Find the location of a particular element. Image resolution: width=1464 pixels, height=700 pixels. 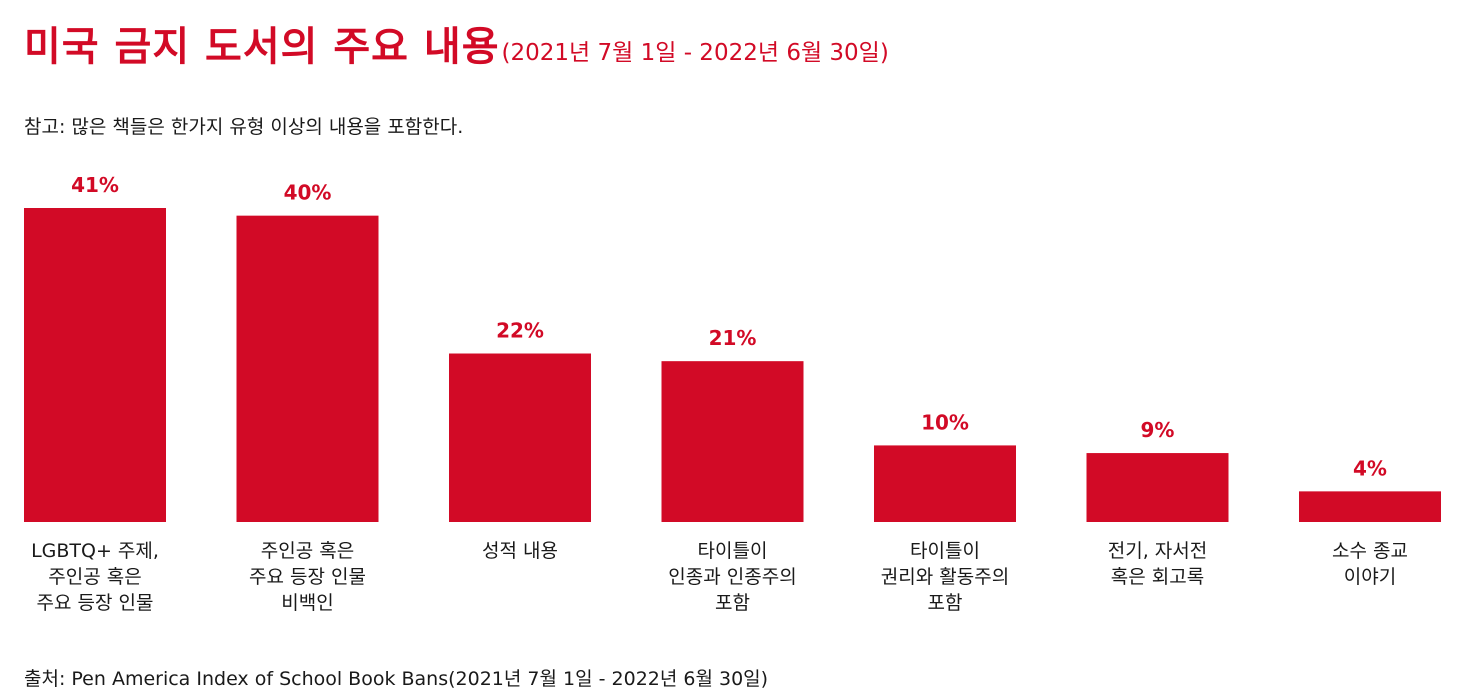

chart-title: 미국 금지 도서의 주요 내용 is located at coordinates (262, 47).